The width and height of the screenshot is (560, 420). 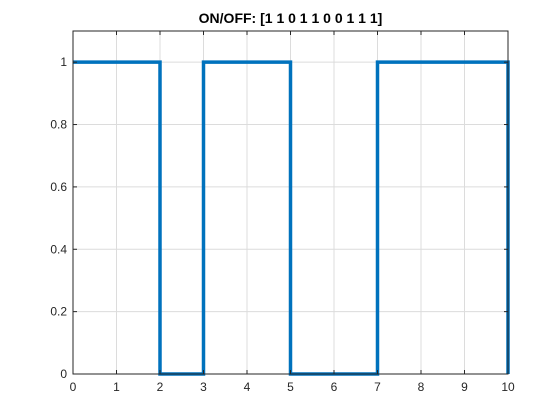 What do you see at coordinates (58, 125) in the screenshot?
I see `y-tick-label: 0.8` at bounding box center [58, 125].